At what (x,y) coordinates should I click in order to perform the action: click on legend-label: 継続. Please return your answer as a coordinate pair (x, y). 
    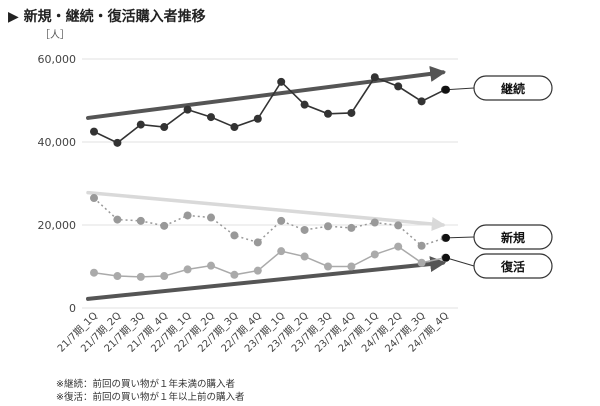
    Looking at the image, I should click on (513, 88).